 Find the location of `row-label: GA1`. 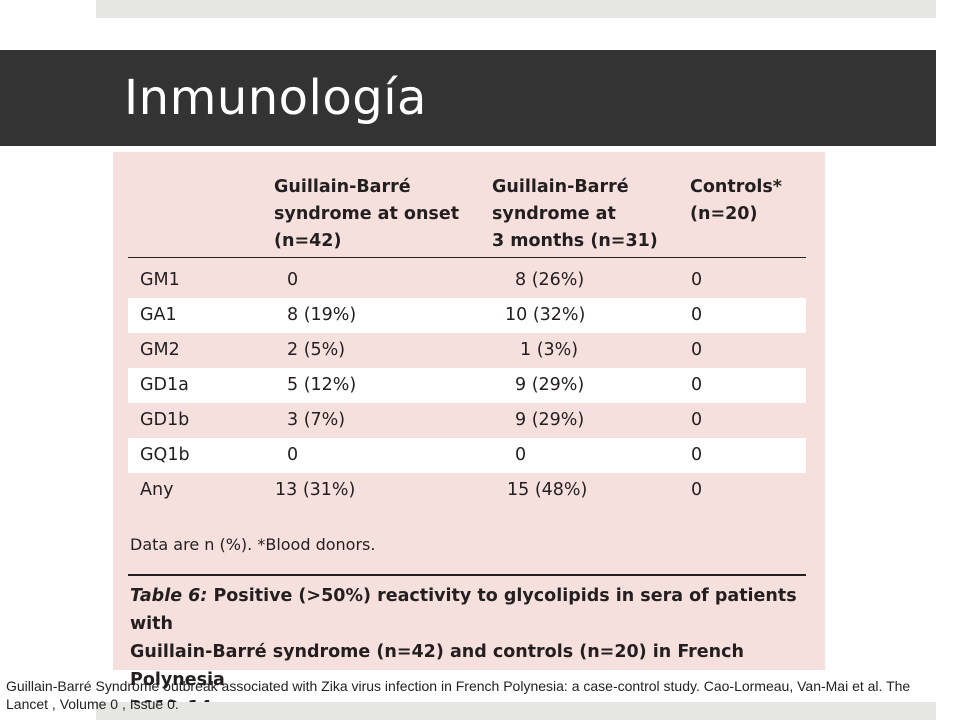

row-label: GA1 is located at coordinates (158, 315).